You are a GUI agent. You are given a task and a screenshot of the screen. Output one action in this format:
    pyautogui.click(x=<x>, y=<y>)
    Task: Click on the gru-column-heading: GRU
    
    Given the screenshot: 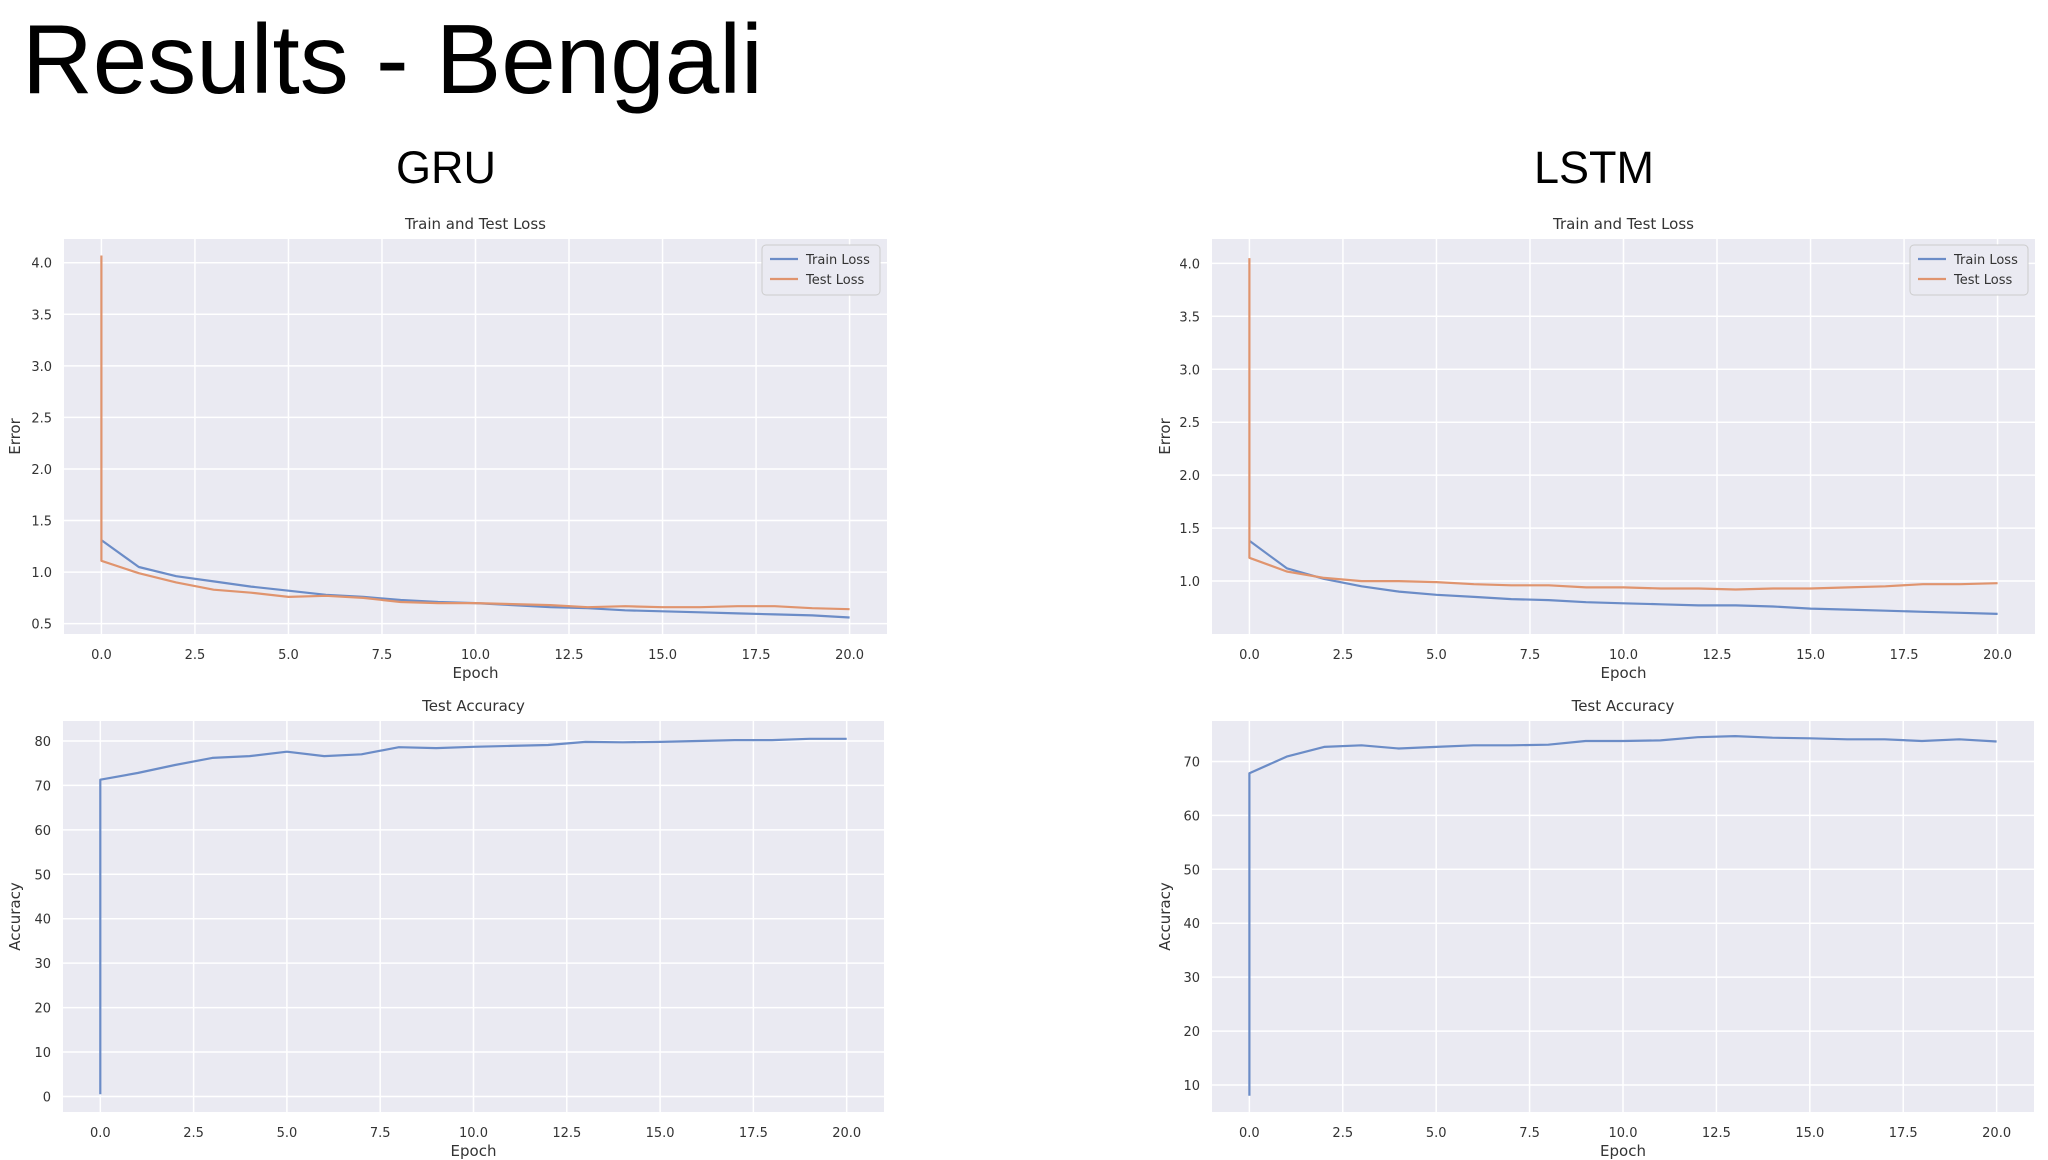 What is the action you would take?
    pyautogui.click(x=446, y=167)
    